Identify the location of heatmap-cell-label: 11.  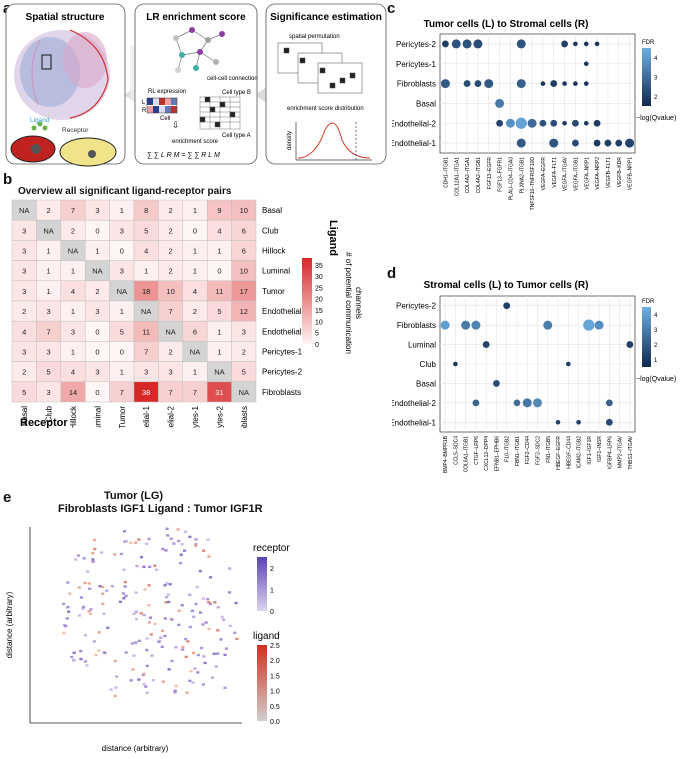
(220, 291).